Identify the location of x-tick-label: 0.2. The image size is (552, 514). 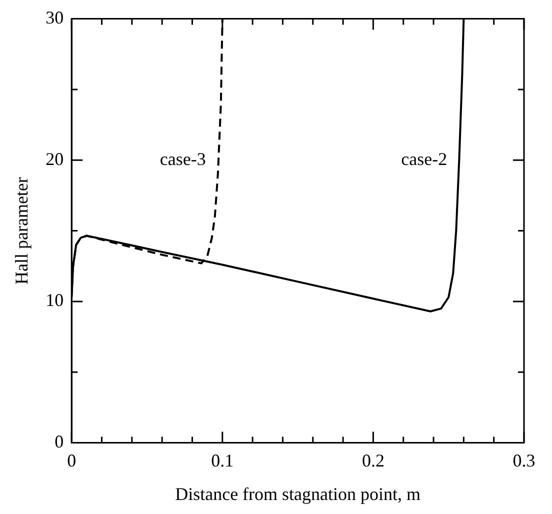
(373, 460).